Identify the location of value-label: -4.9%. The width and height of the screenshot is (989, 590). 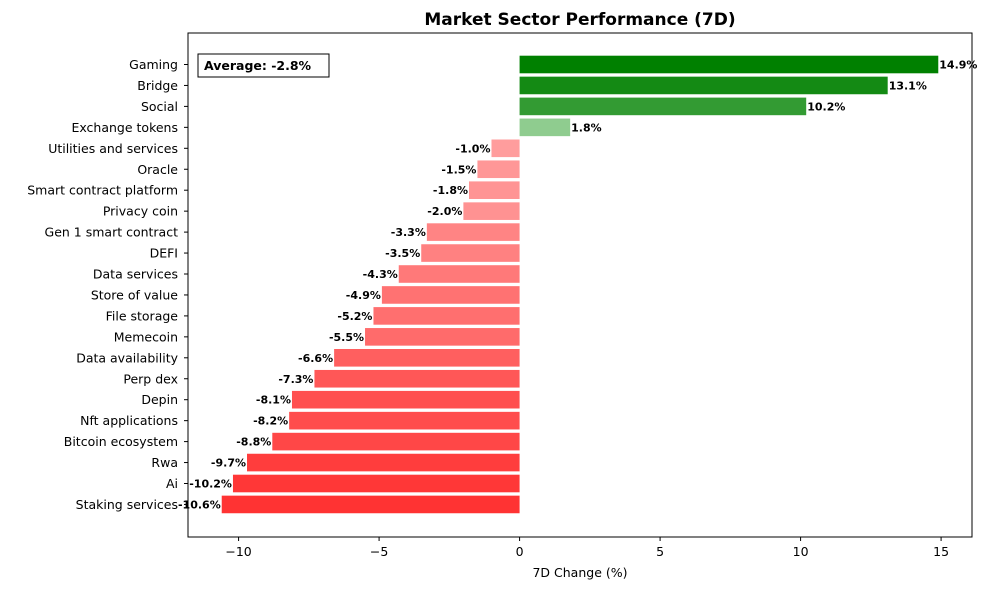
(363, 295).